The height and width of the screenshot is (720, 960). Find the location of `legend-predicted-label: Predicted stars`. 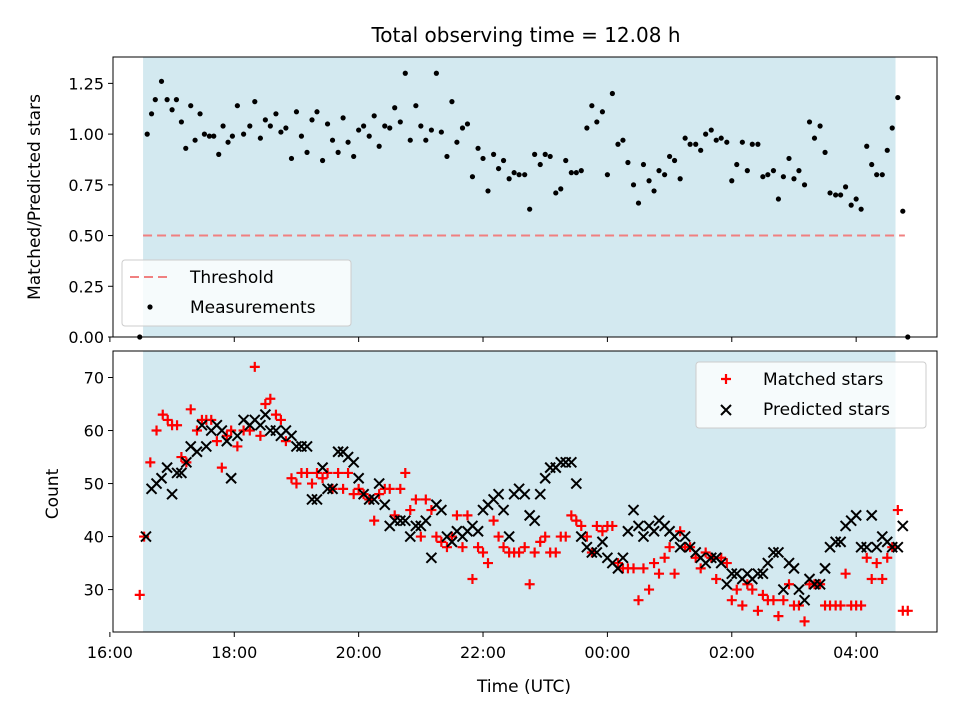

legend-predicted-label: Predicted stars is located at coordinates (826, 410).